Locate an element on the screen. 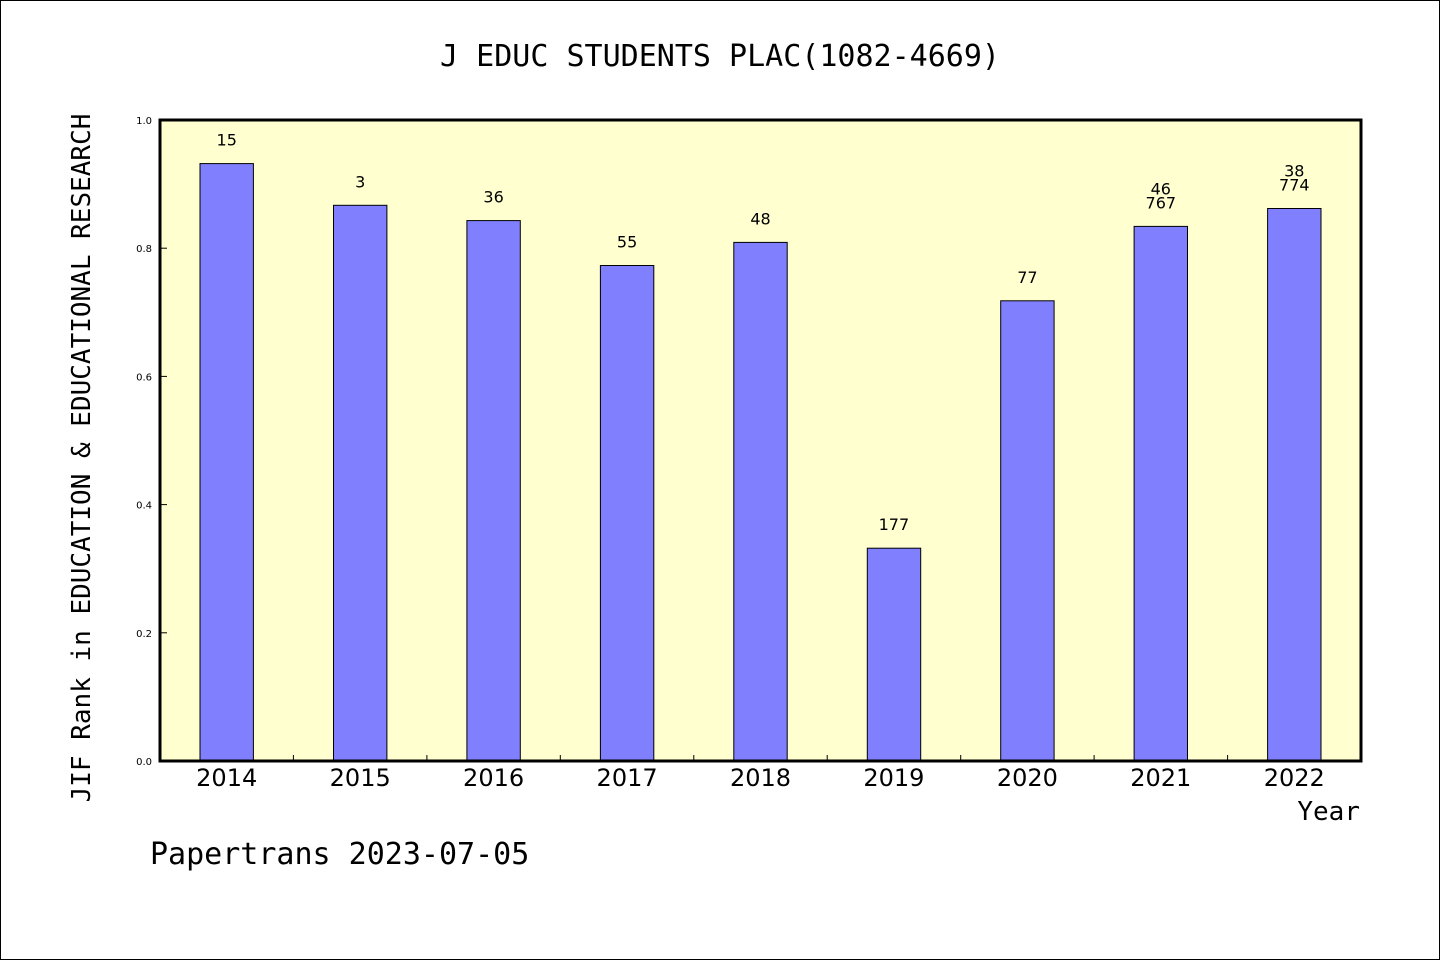 This screenshot has width=1440, height=960. bar-2014 is located at coordinates (226, 462).